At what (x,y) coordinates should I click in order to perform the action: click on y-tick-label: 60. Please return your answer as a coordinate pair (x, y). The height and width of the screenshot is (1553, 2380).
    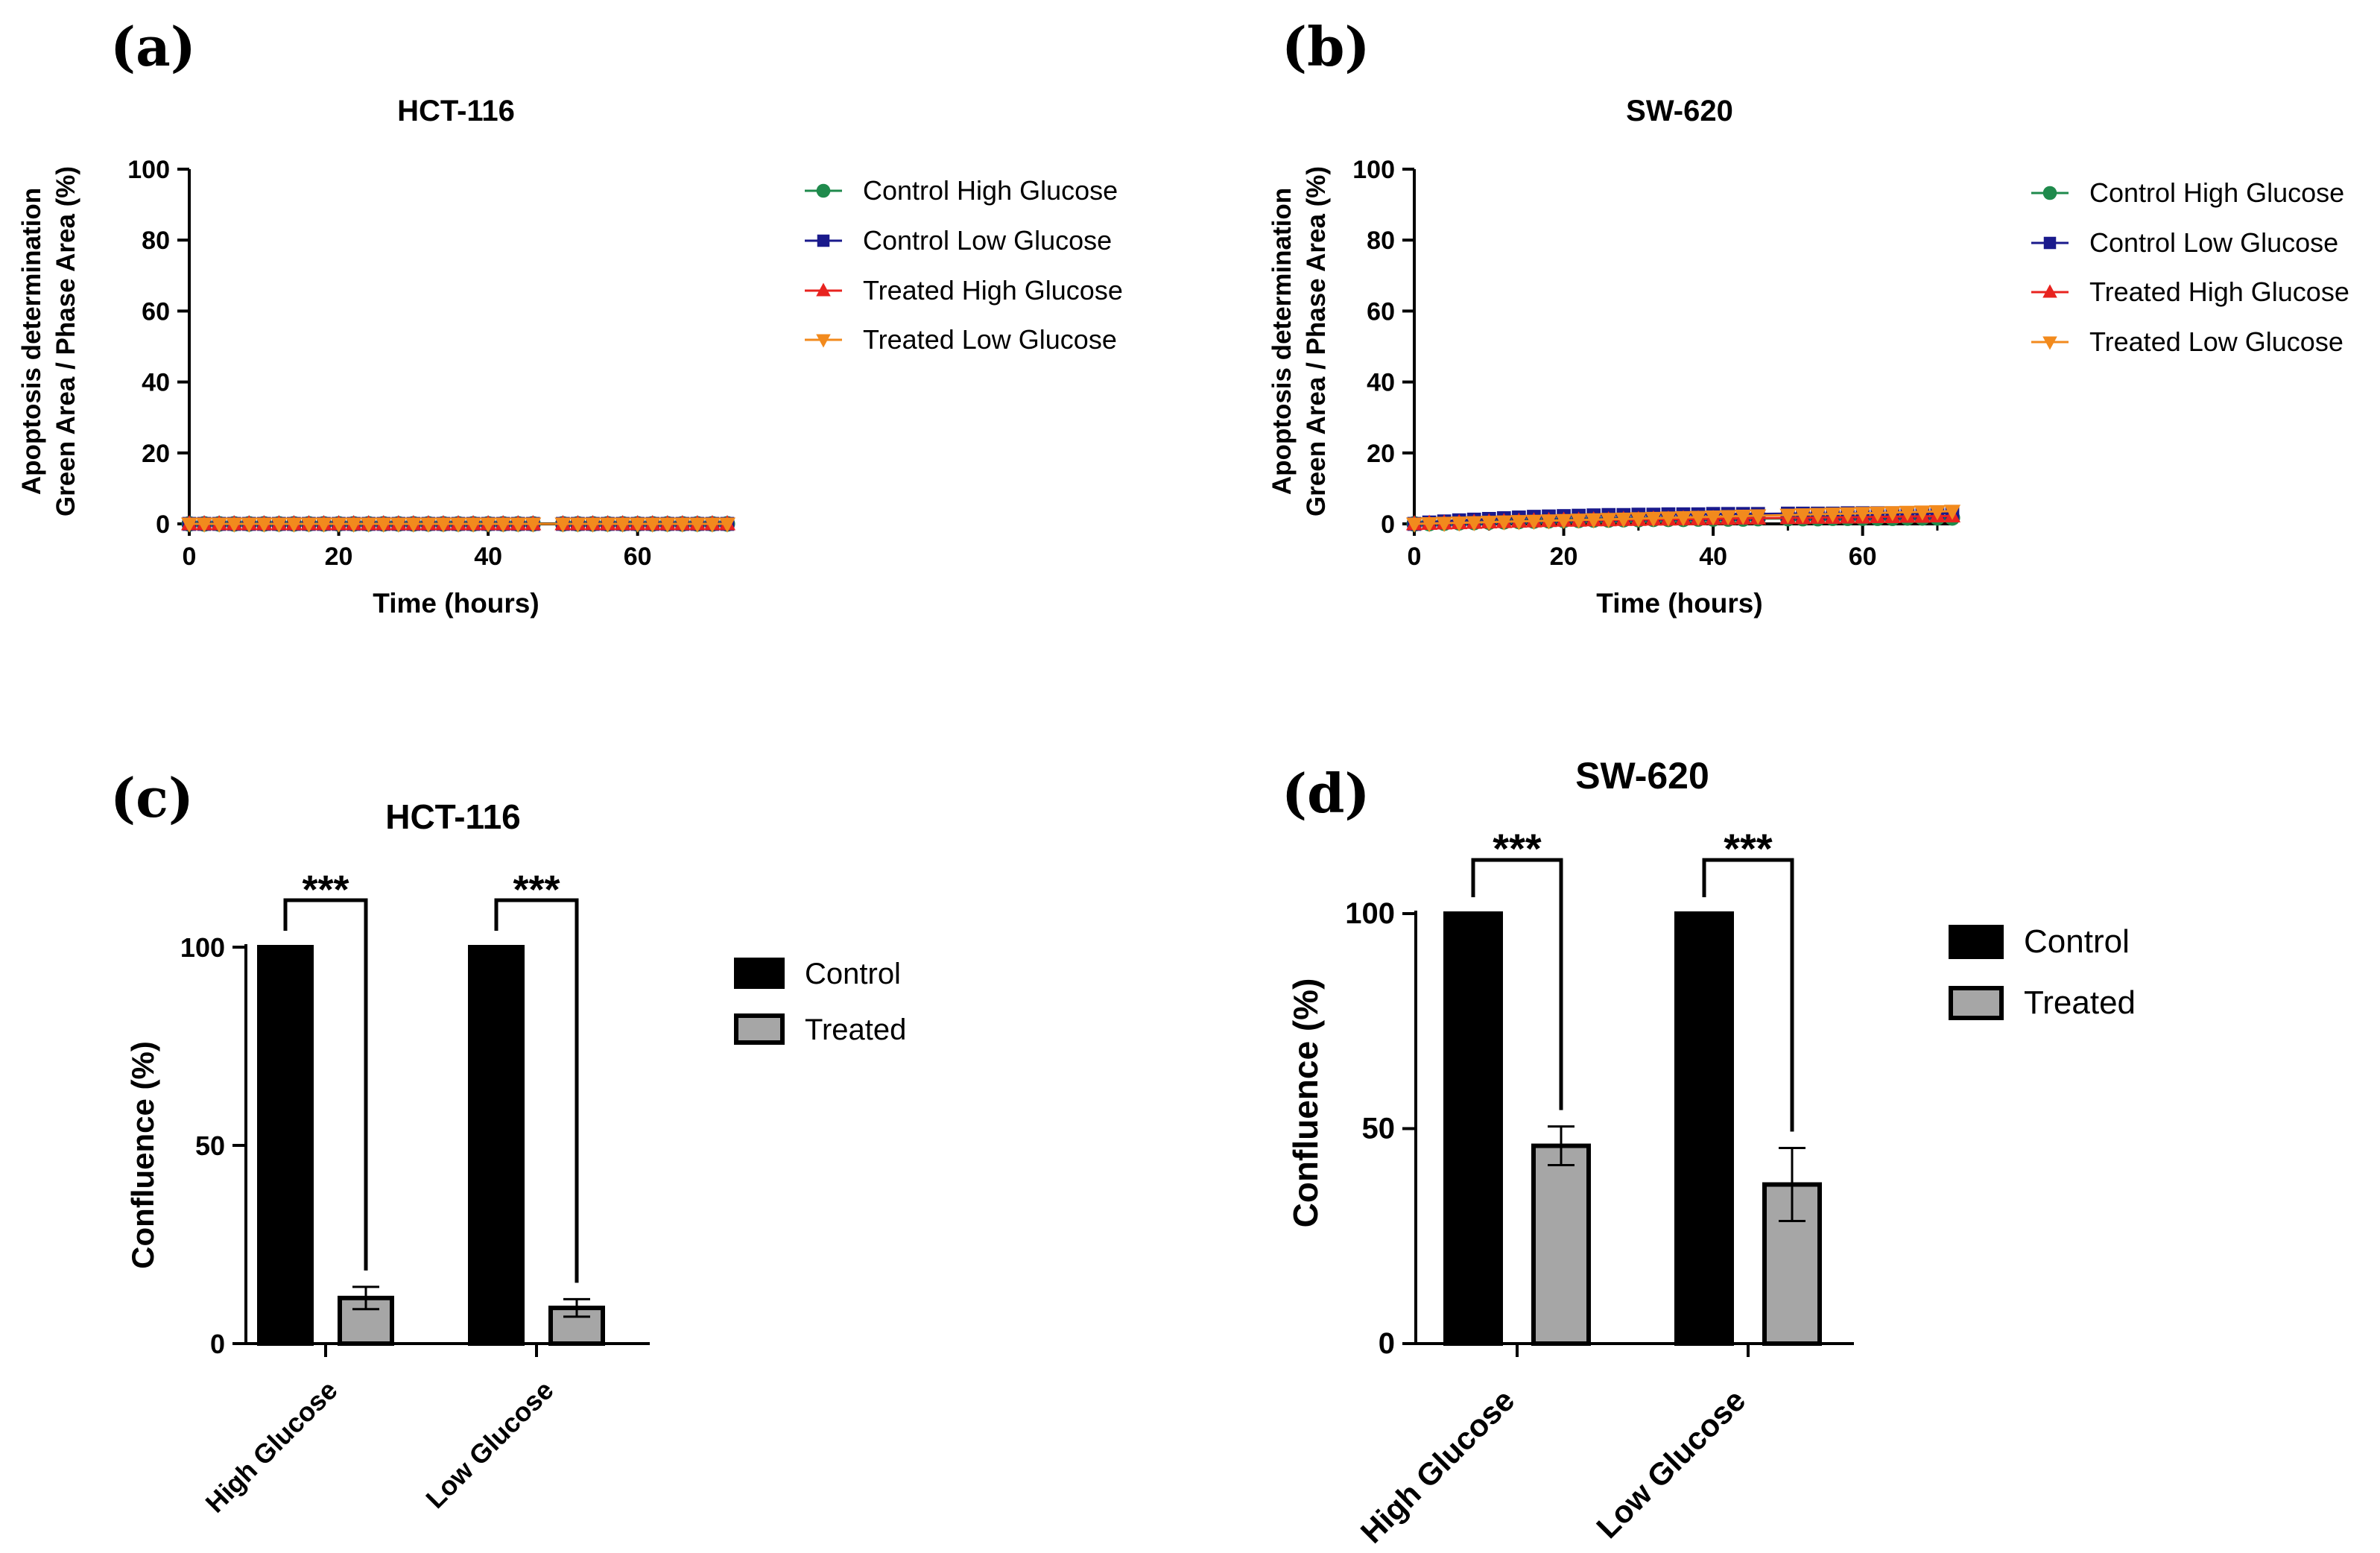
    Looking at the image, I should click on (156, 311).